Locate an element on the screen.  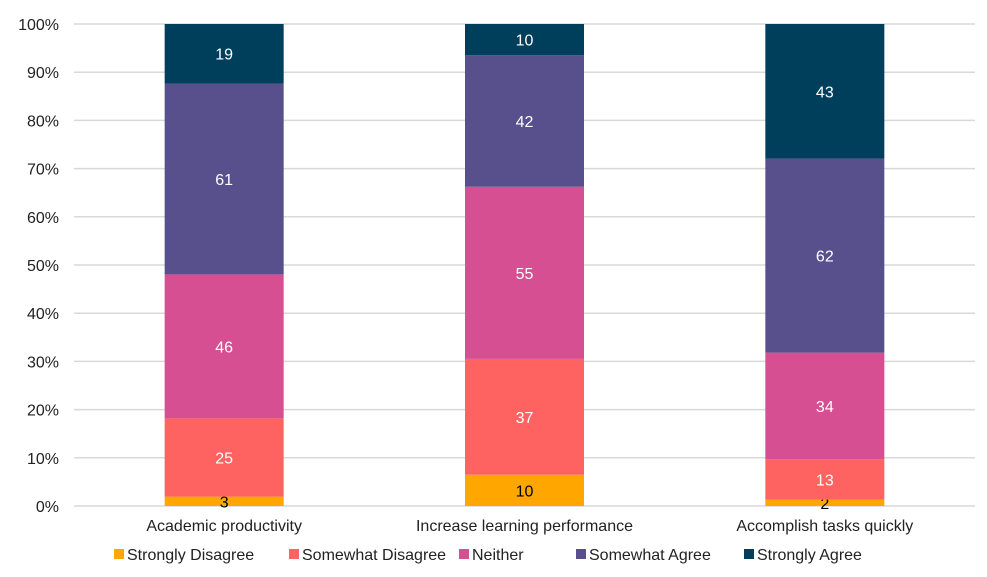
y-tick-label: 20% is located at coordinates (43, 411).